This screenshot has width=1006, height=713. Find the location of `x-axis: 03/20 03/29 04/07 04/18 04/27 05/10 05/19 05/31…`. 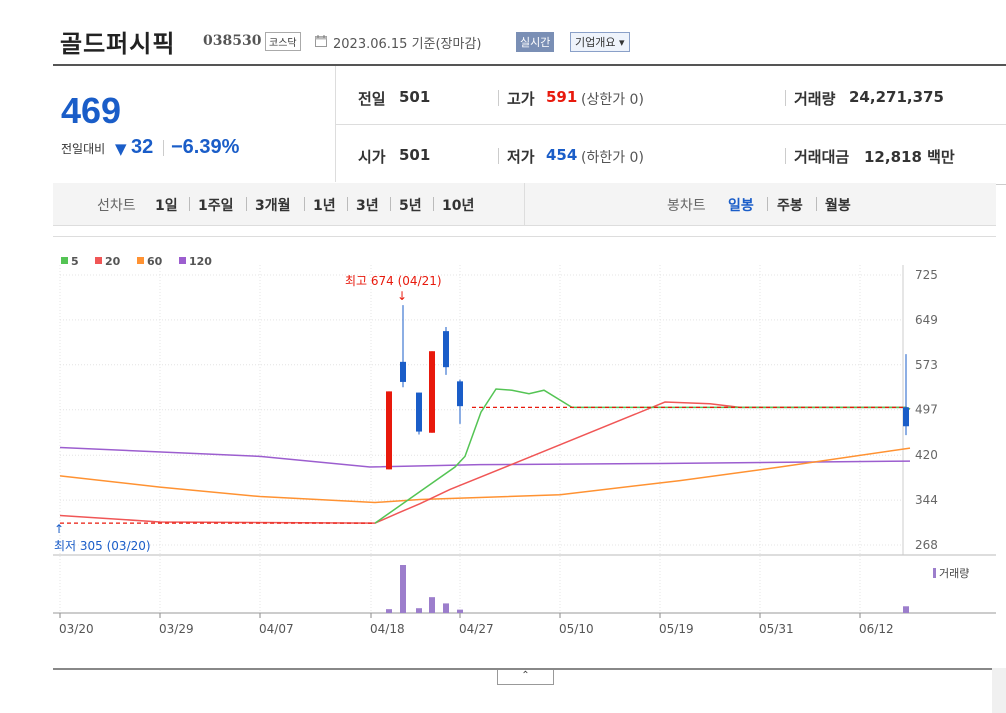

x-axis: 03/20 03/29 04/07 04/18 04/27 05/10 05/19 05/31… is located at coordinates (524, 624).